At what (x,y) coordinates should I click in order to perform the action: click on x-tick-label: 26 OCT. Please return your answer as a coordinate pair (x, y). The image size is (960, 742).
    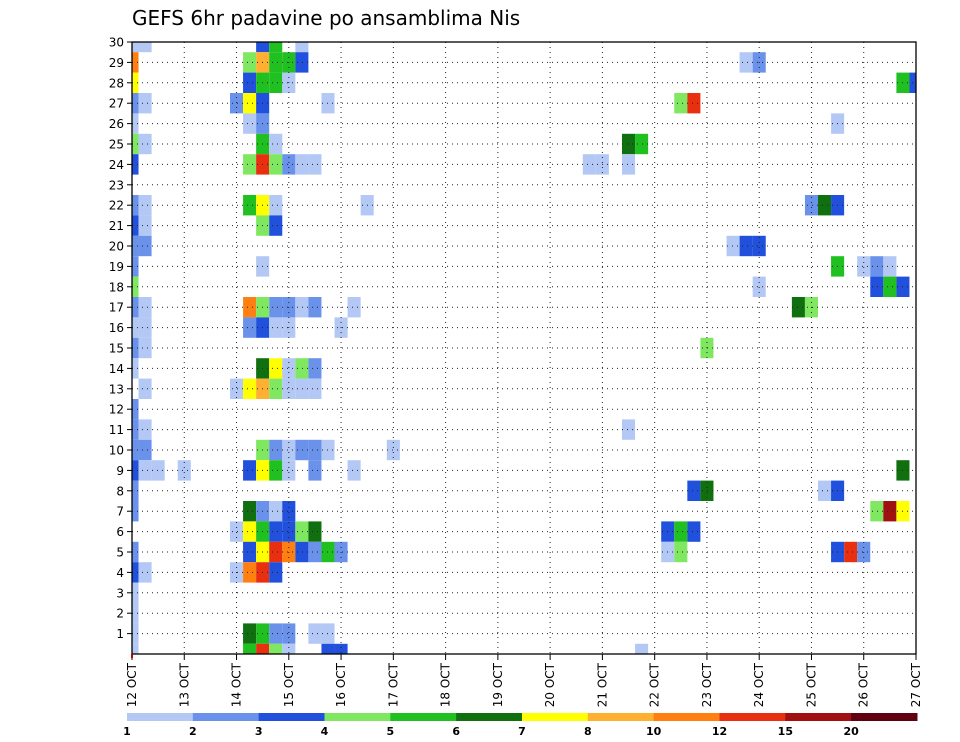
    Looking at the image, I should click on (864, 684).